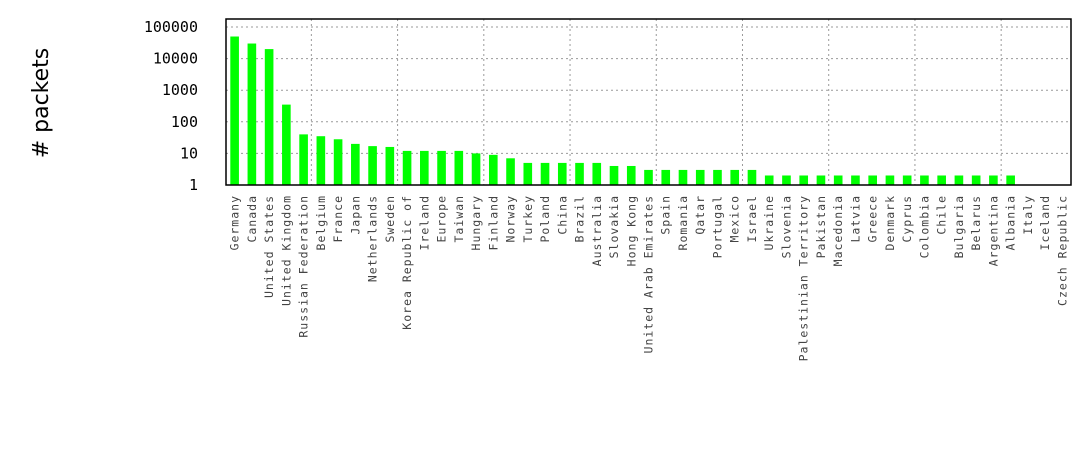 This screenshot has width=1091, height=474. I want to click on x-tick-label: Slovakia, so click(614, 226).